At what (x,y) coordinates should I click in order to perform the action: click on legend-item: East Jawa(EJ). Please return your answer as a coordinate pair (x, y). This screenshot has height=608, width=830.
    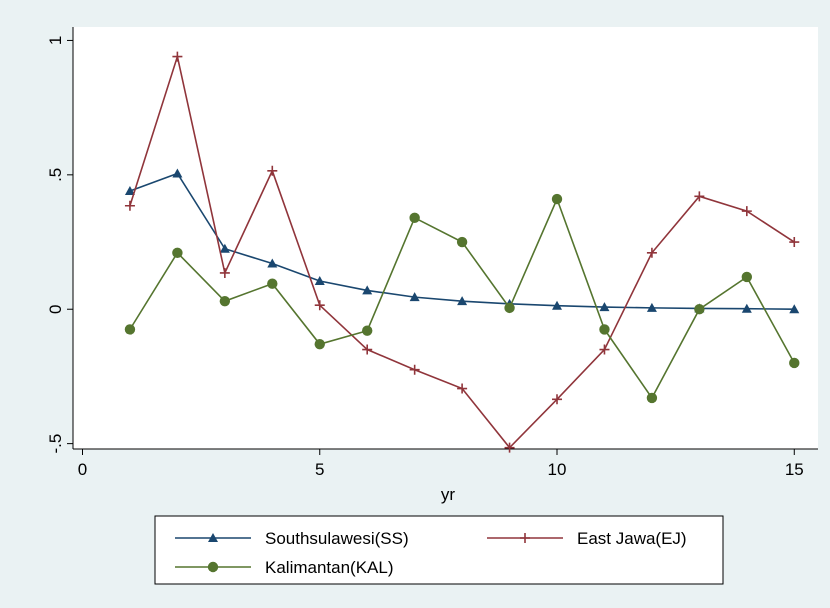
    Looking at the image, I should click on (587, 538).